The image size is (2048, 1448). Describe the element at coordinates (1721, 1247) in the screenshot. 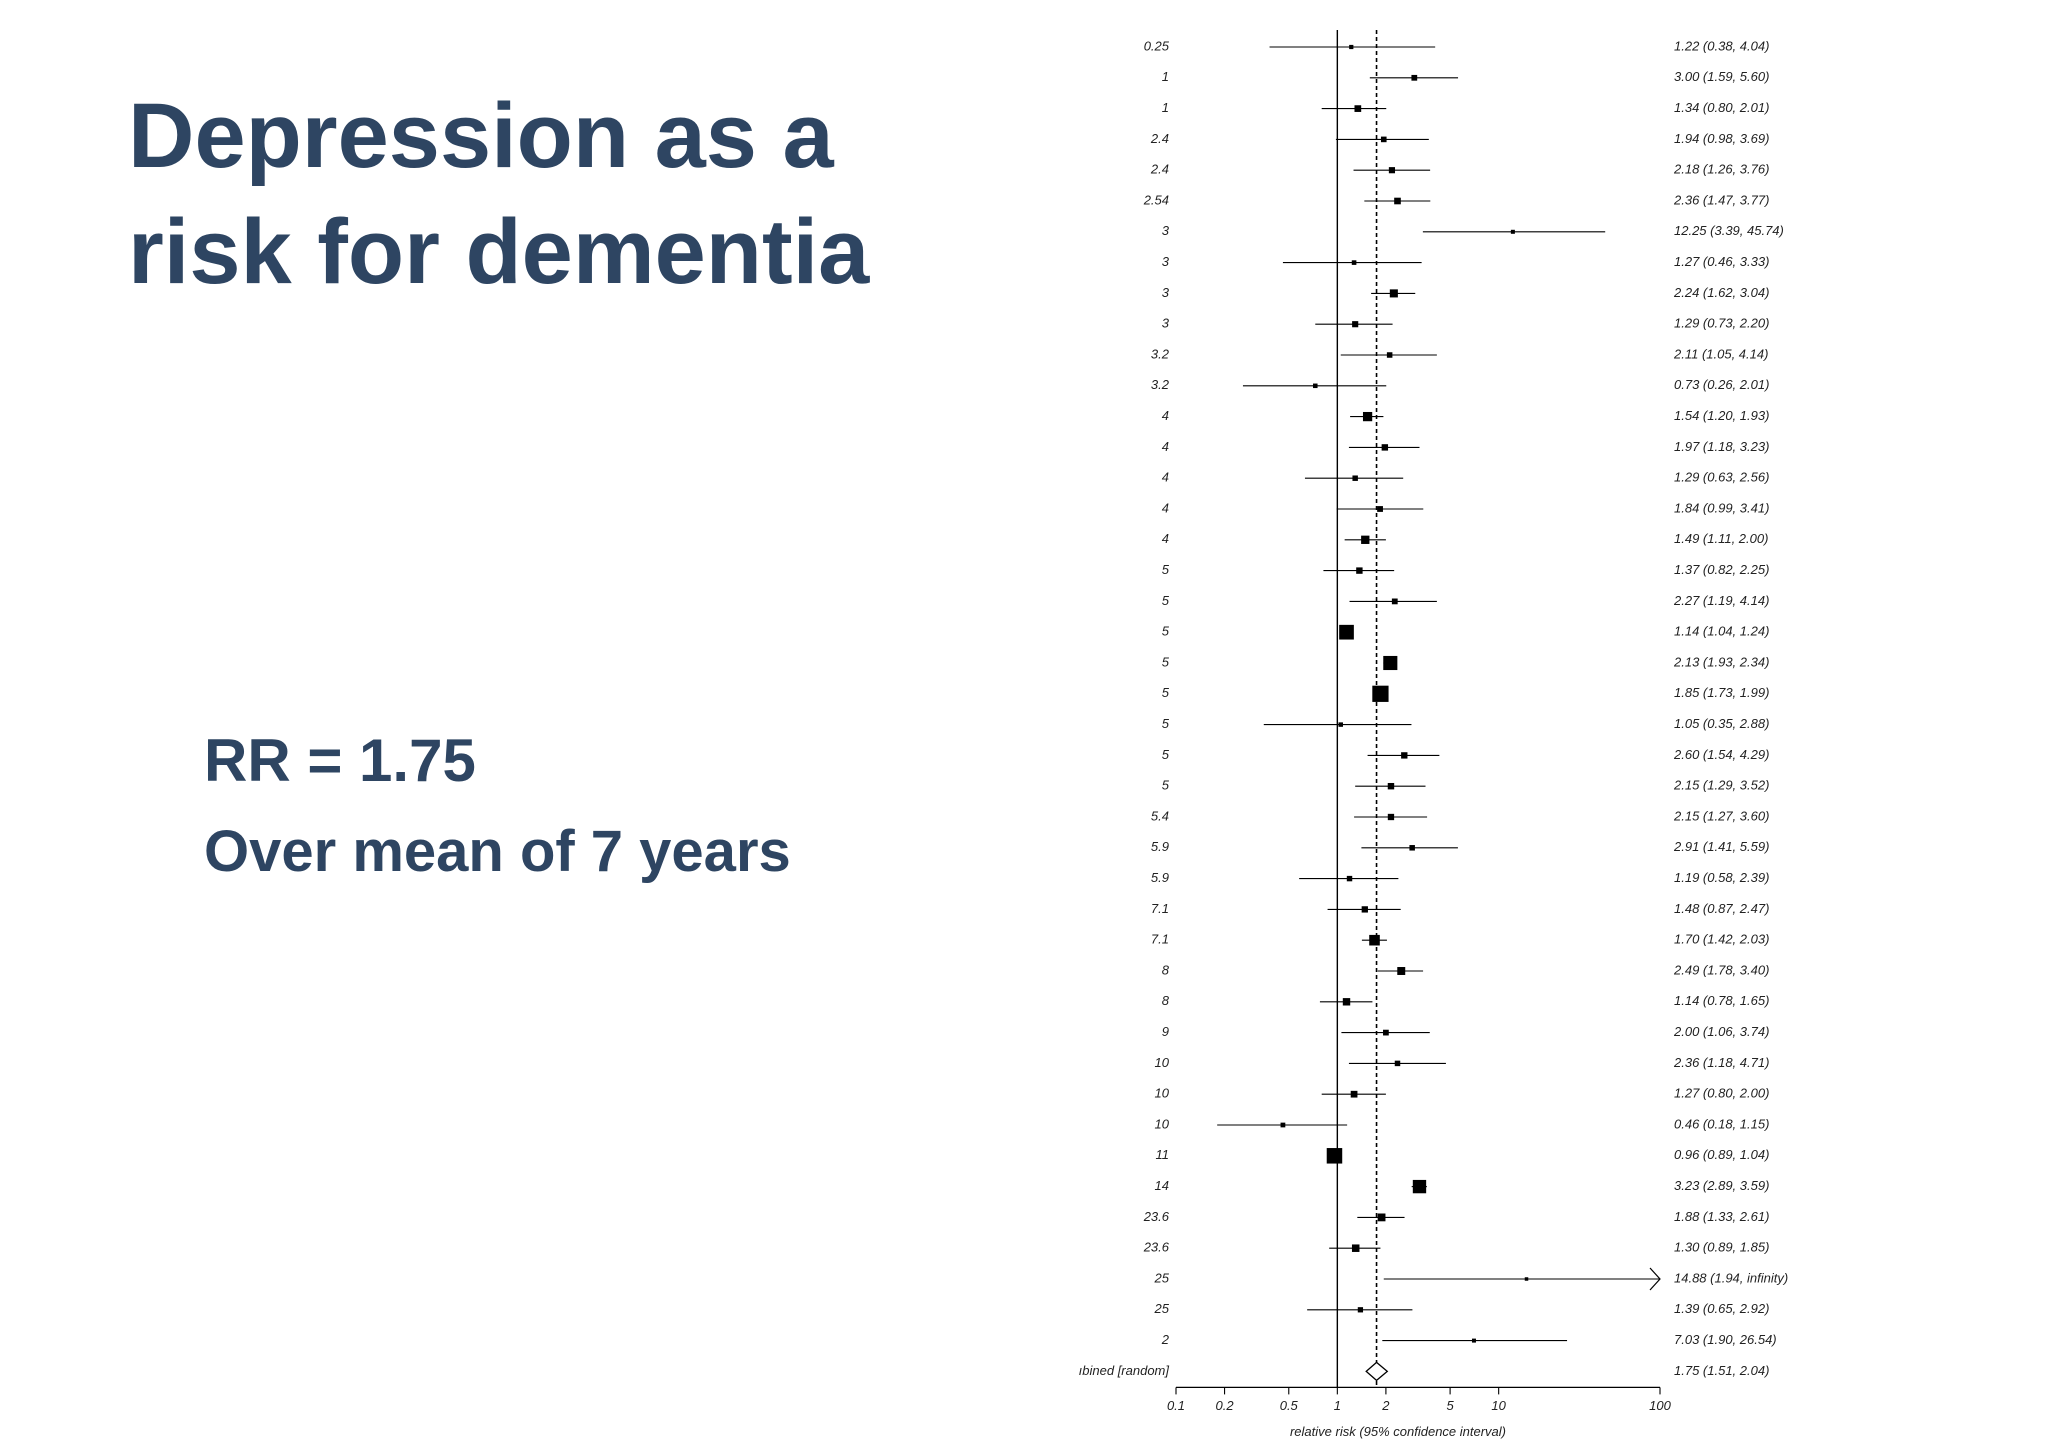

I see `effect-size-label: 1.30 (0.89, 1.85)` at that location.